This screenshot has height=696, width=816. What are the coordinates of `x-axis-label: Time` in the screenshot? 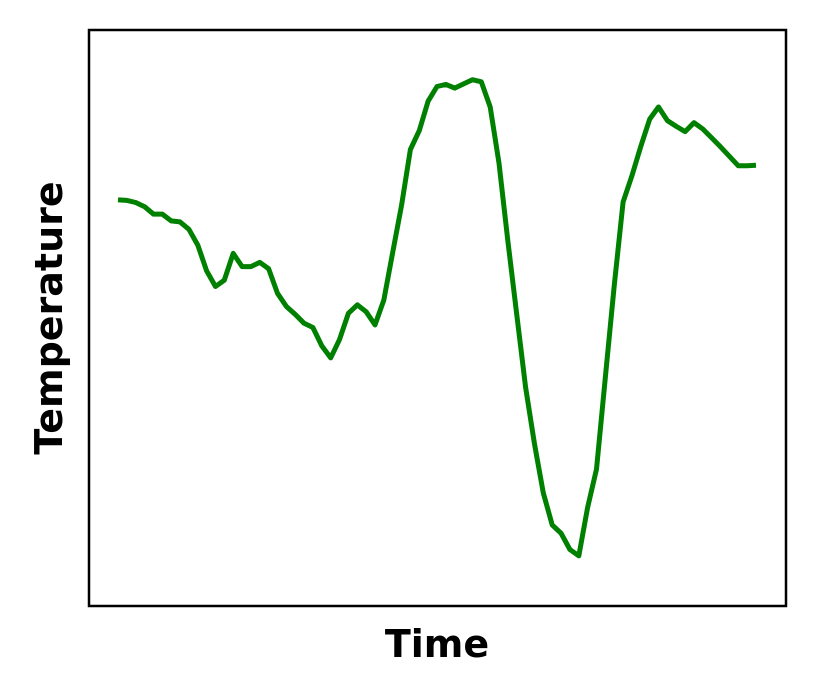 It's located at (437, 644).